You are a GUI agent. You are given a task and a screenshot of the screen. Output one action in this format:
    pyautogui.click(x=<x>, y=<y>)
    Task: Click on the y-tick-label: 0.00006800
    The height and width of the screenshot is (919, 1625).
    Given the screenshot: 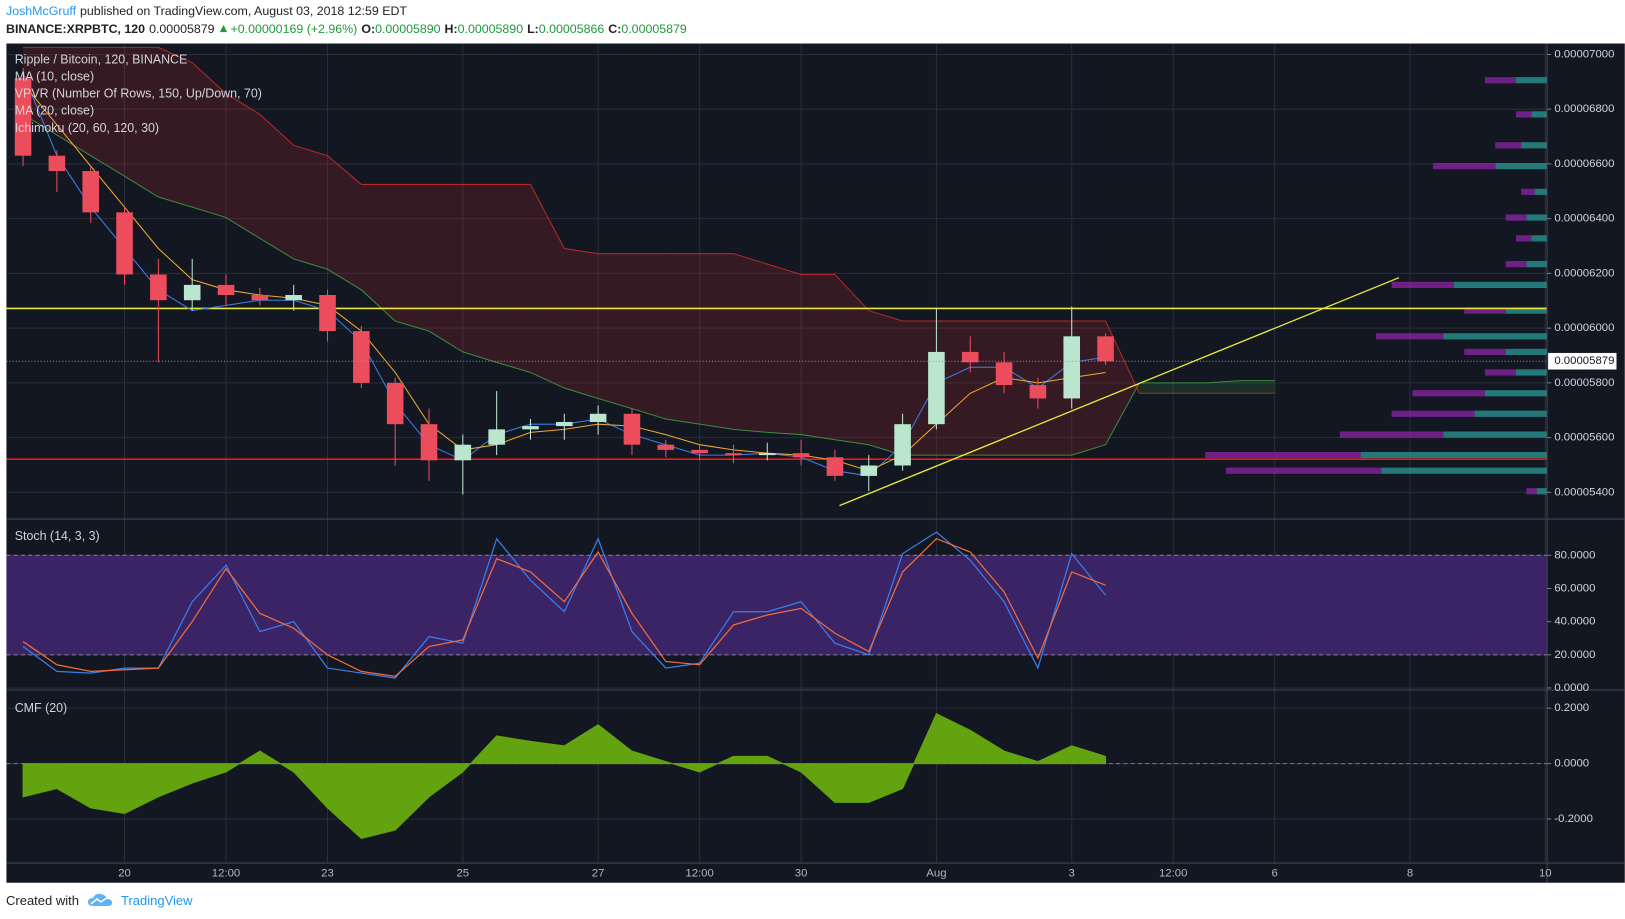 What is the action you would take?
    pyautogui.click(x=1584, y=109)
    